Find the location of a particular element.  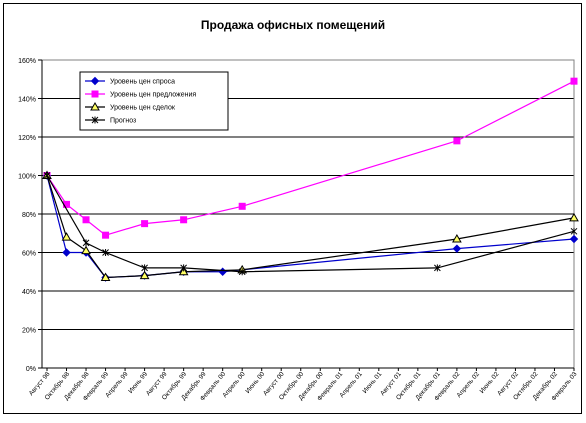

y-tick-label: 140% is located at coordinates (27, 100).